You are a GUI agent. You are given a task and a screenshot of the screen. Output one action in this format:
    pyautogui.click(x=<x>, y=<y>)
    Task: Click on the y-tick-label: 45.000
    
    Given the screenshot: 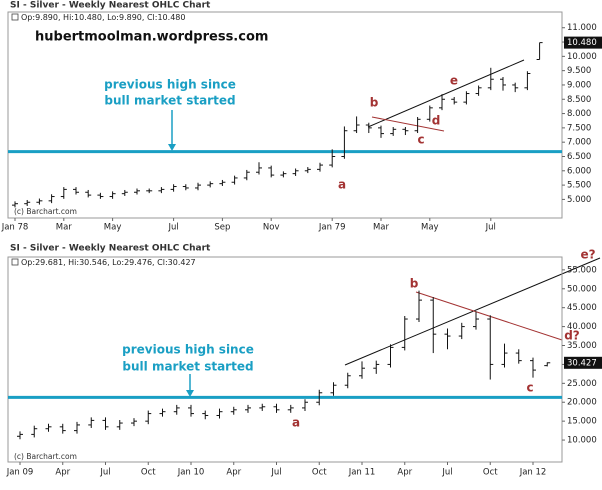 What is the action you would take?
    pyautogui.click(x=582, y=308)
    